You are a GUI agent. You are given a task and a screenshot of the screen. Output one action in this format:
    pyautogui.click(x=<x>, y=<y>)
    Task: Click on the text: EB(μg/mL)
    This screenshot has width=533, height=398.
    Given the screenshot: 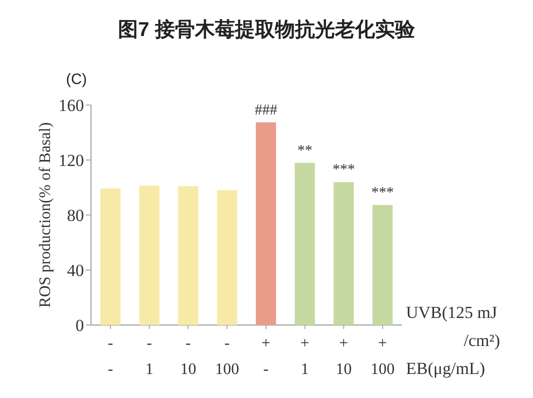 What is the action you would take?
    pyautogui.click(x=445, y=368)
    